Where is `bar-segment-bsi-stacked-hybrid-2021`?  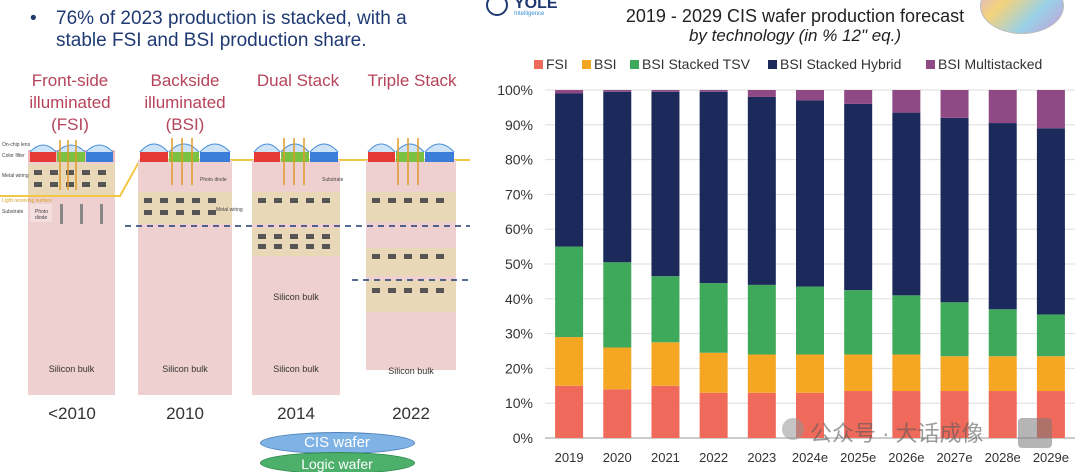 bar-segment-bsi-stacked-hybrid-2021 is located at coordinates (665, 184).